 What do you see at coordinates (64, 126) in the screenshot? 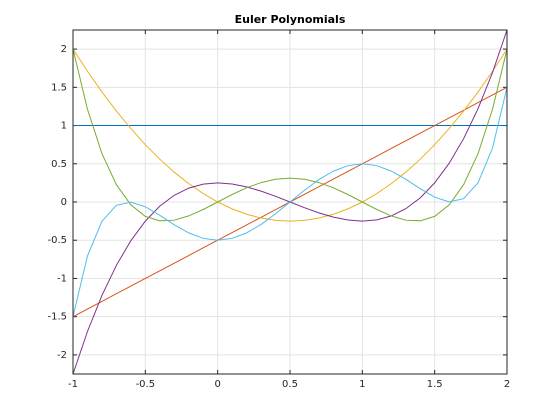
I see `y-tick-label: 1` at bounding box center [64, 126].